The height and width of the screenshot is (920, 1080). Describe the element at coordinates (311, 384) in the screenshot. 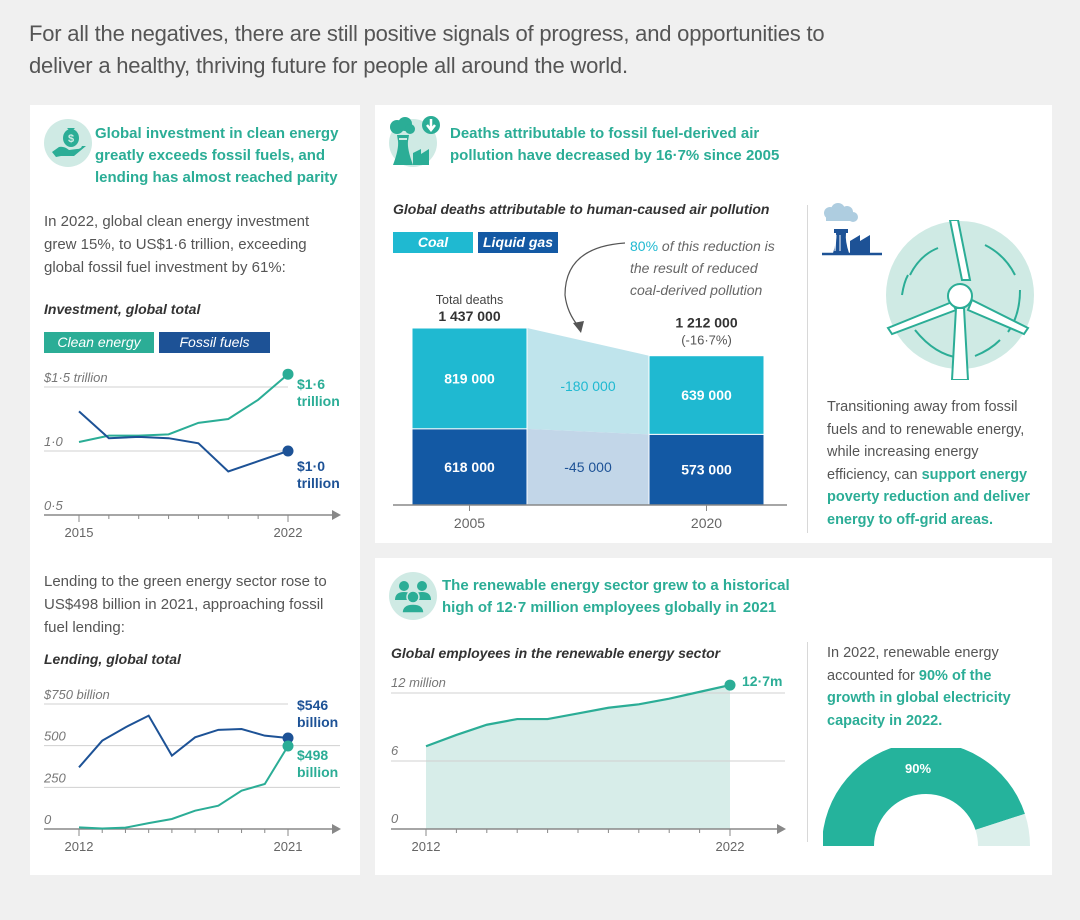

I see `series-end-label: $1·6` at that location.